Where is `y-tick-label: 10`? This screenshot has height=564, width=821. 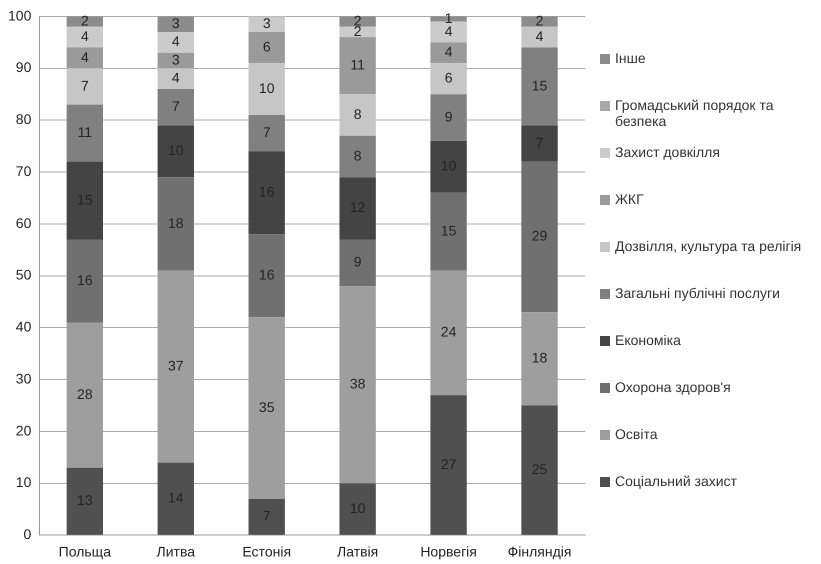
y-tick-label: 10 is located at coordinates (24, 482).